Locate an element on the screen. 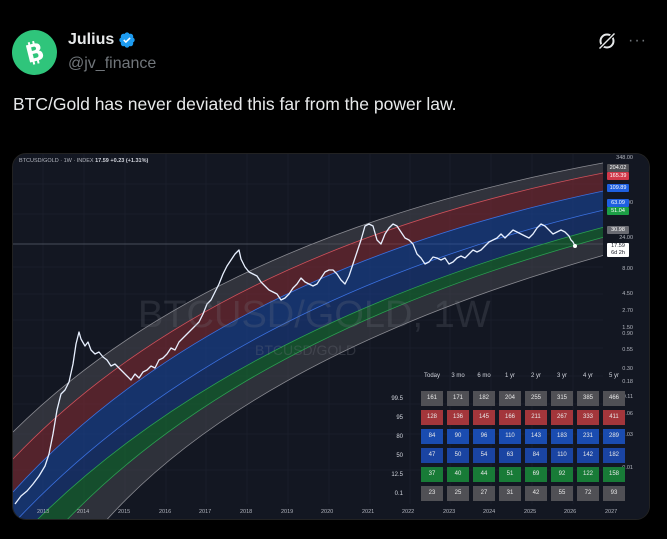 The width and height of the screenshot is (667, 539). table-cell: 385 is located at coordinates (588, 398).